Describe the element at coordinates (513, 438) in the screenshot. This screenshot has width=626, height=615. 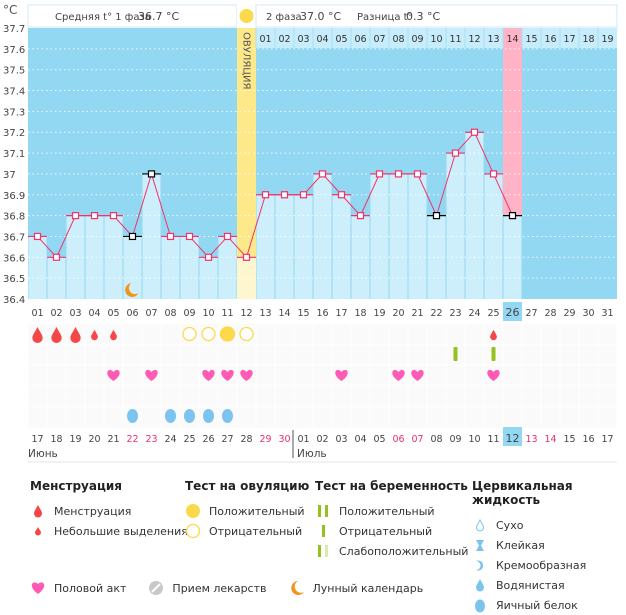
I see `date-label: 12` at that location.